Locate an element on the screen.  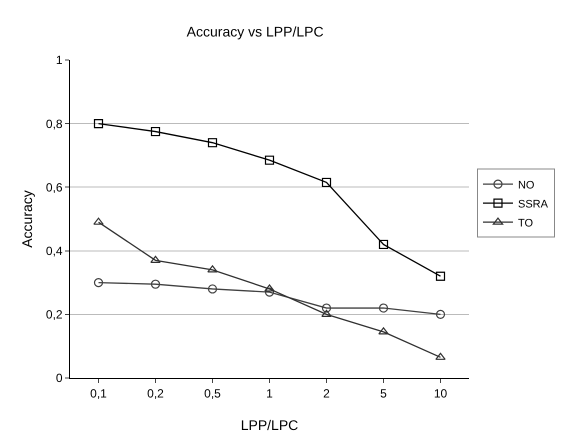
x-tick-label: 1 is located at coordinates (270, 393).